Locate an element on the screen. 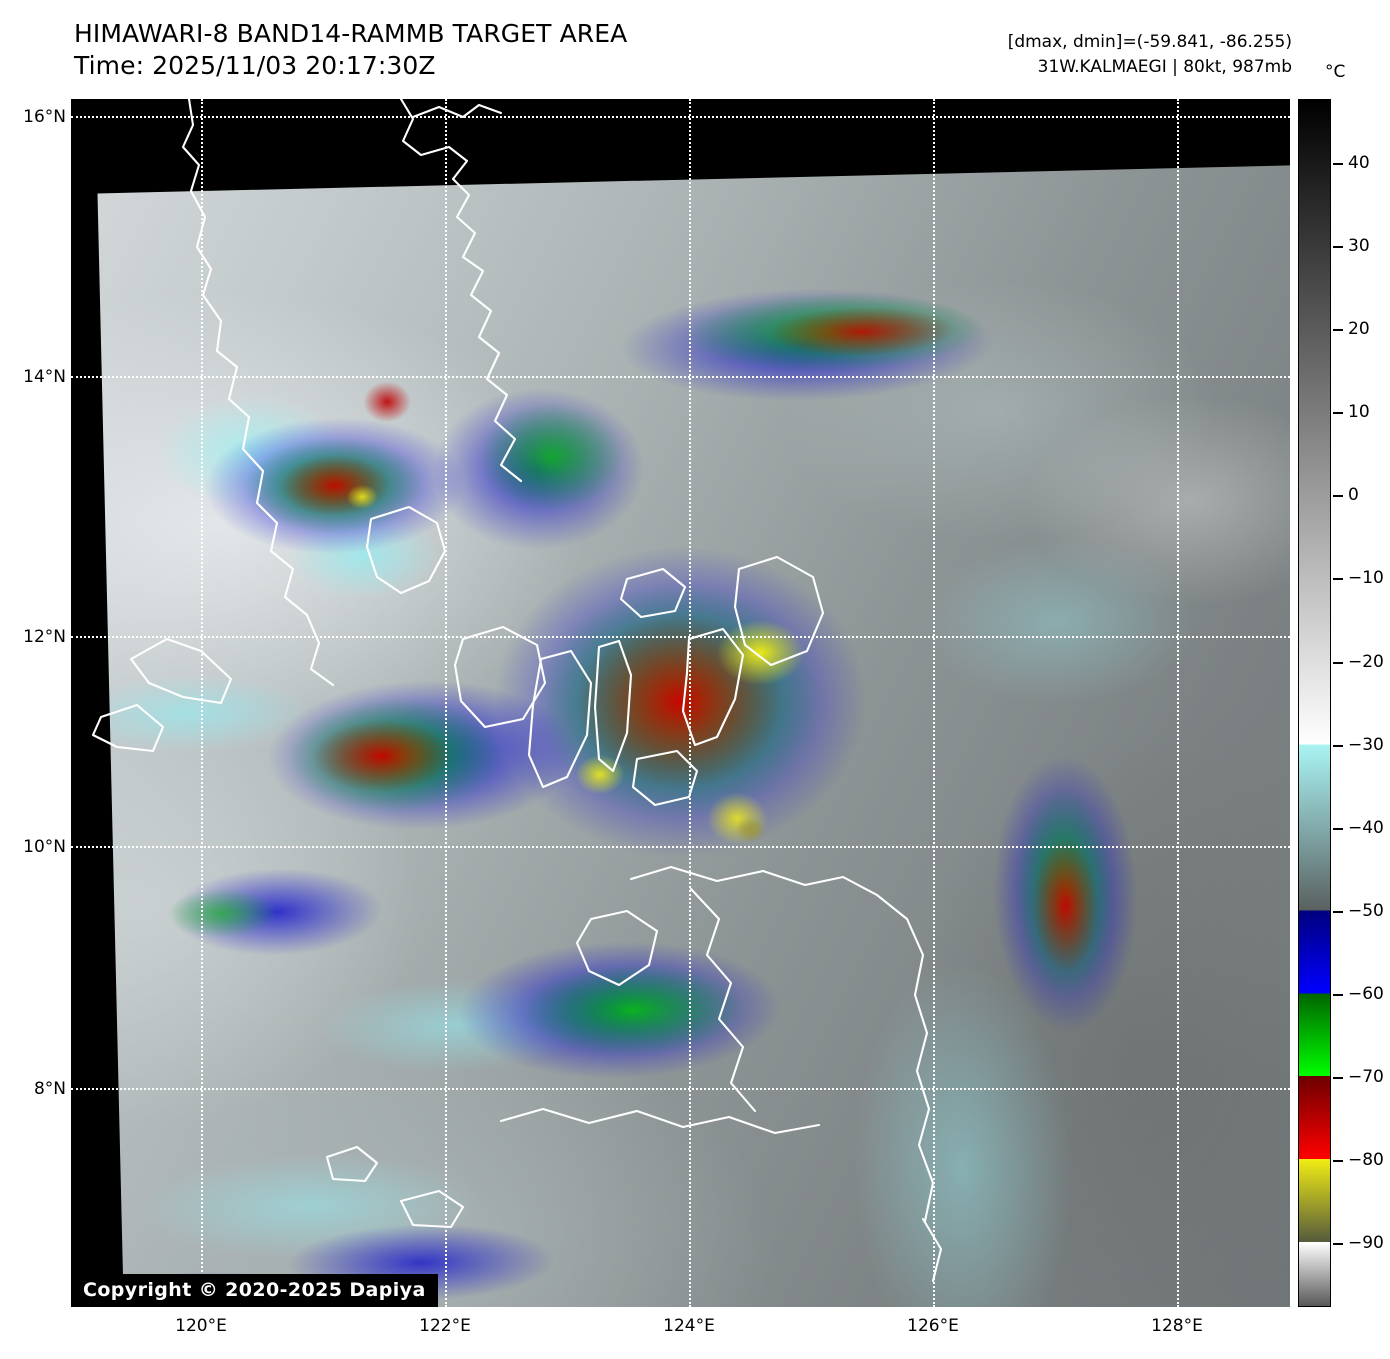 This screenshot has width=1390, height=1359. colorbar-label--20: −20 is located at coordinates (1366, 661).